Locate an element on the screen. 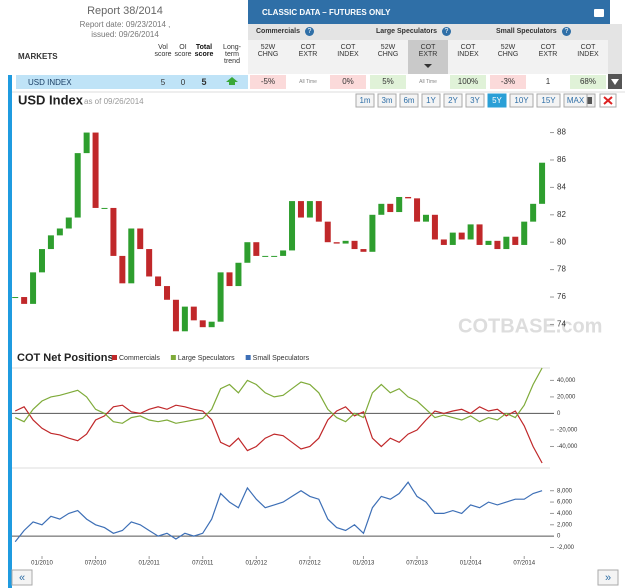 The image size is (625, 588). y-tick-label: -40,000 is located at coordinates (567, 447).